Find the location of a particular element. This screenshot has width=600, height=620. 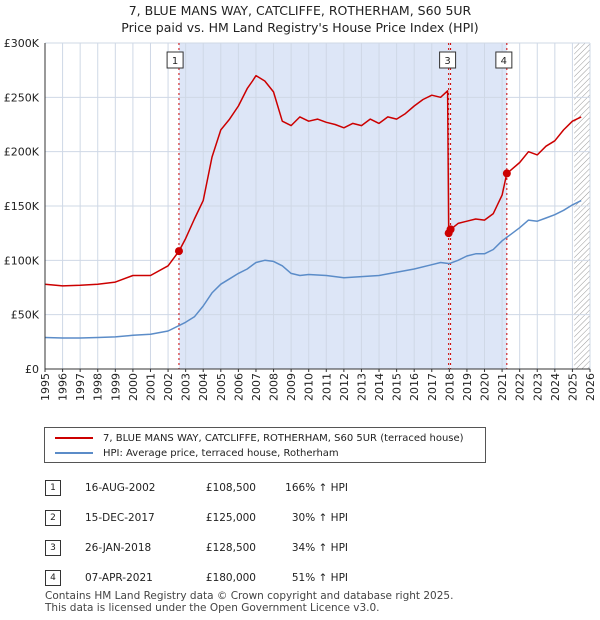

transaction-date: 15-DEC-2017 is located at coordinates (120, 518).